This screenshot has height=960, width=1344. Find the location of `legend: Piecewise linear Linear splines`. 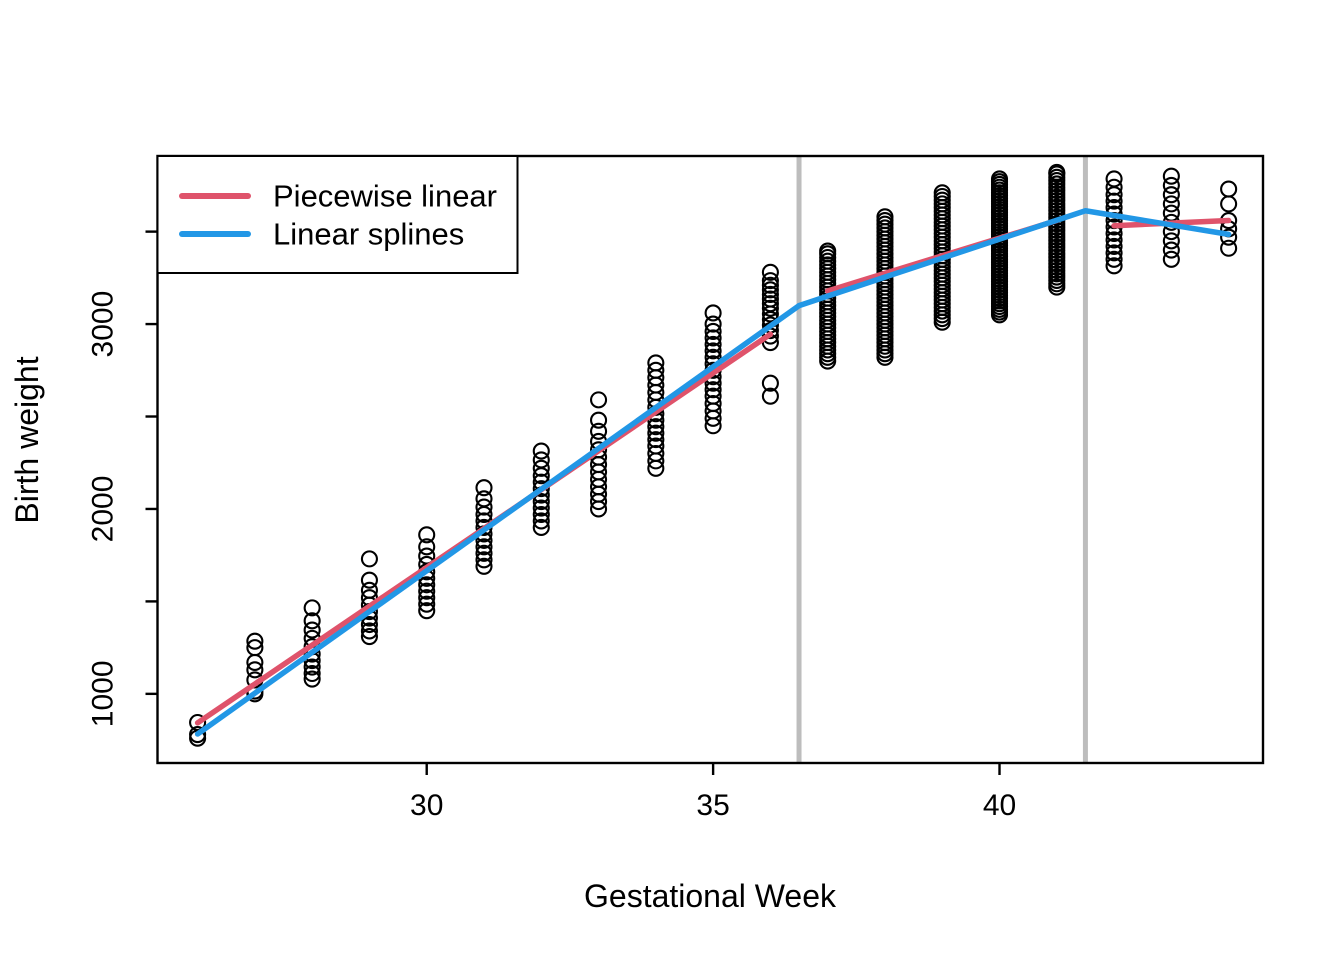

legend: Piecewise linear Linear splines is located at coordinates (337, 214).